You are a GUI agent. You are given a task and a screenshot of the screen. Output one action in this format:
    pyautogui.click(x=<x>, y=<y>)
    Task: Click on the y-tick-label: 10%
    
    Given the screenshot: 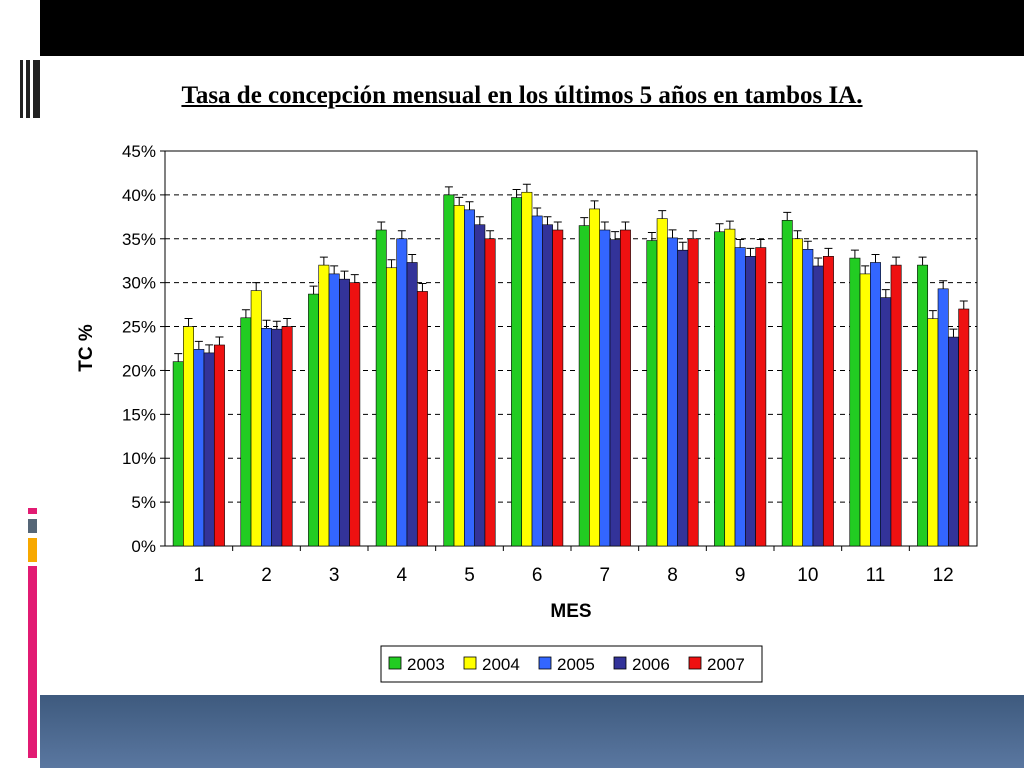 What is the action you would take?
    pyautogui.click(x=139, y=458)
    